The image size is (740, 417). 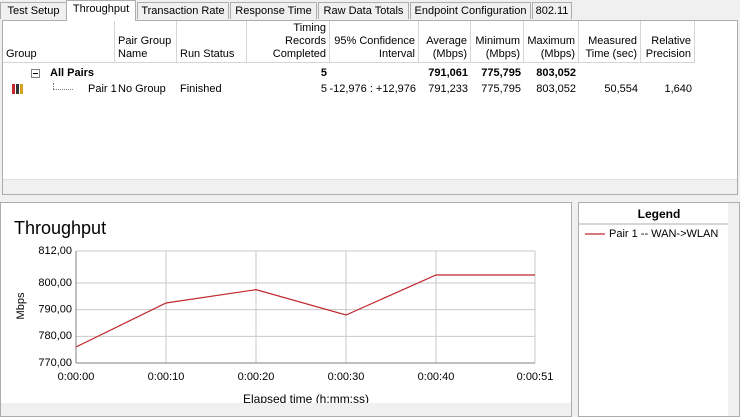 What do you see at coordinates (101, 10) in the screenshot?
I see `tab: Throughput` at bounding box center [101, 10].